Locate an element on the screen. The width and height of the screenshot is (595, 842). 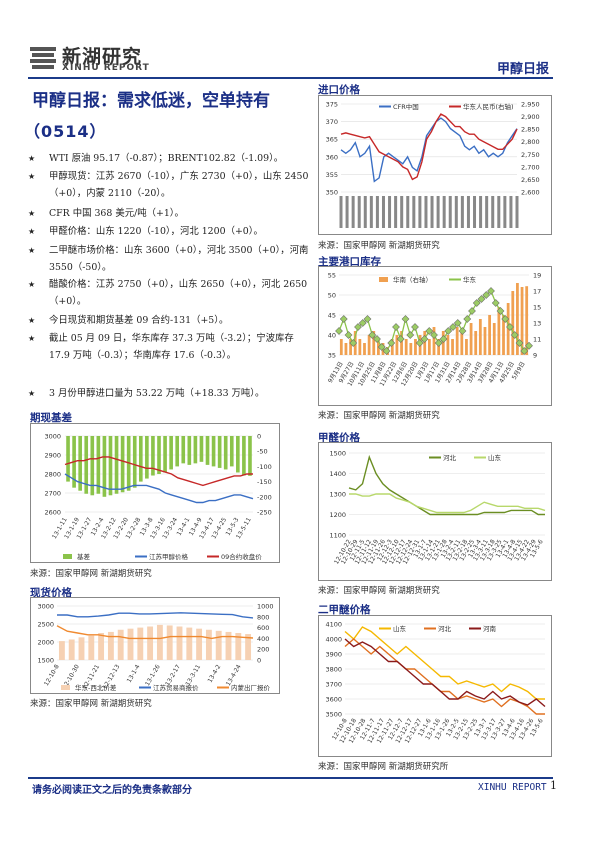
y-tick-label: 35 is located at coordinates (332, 356).